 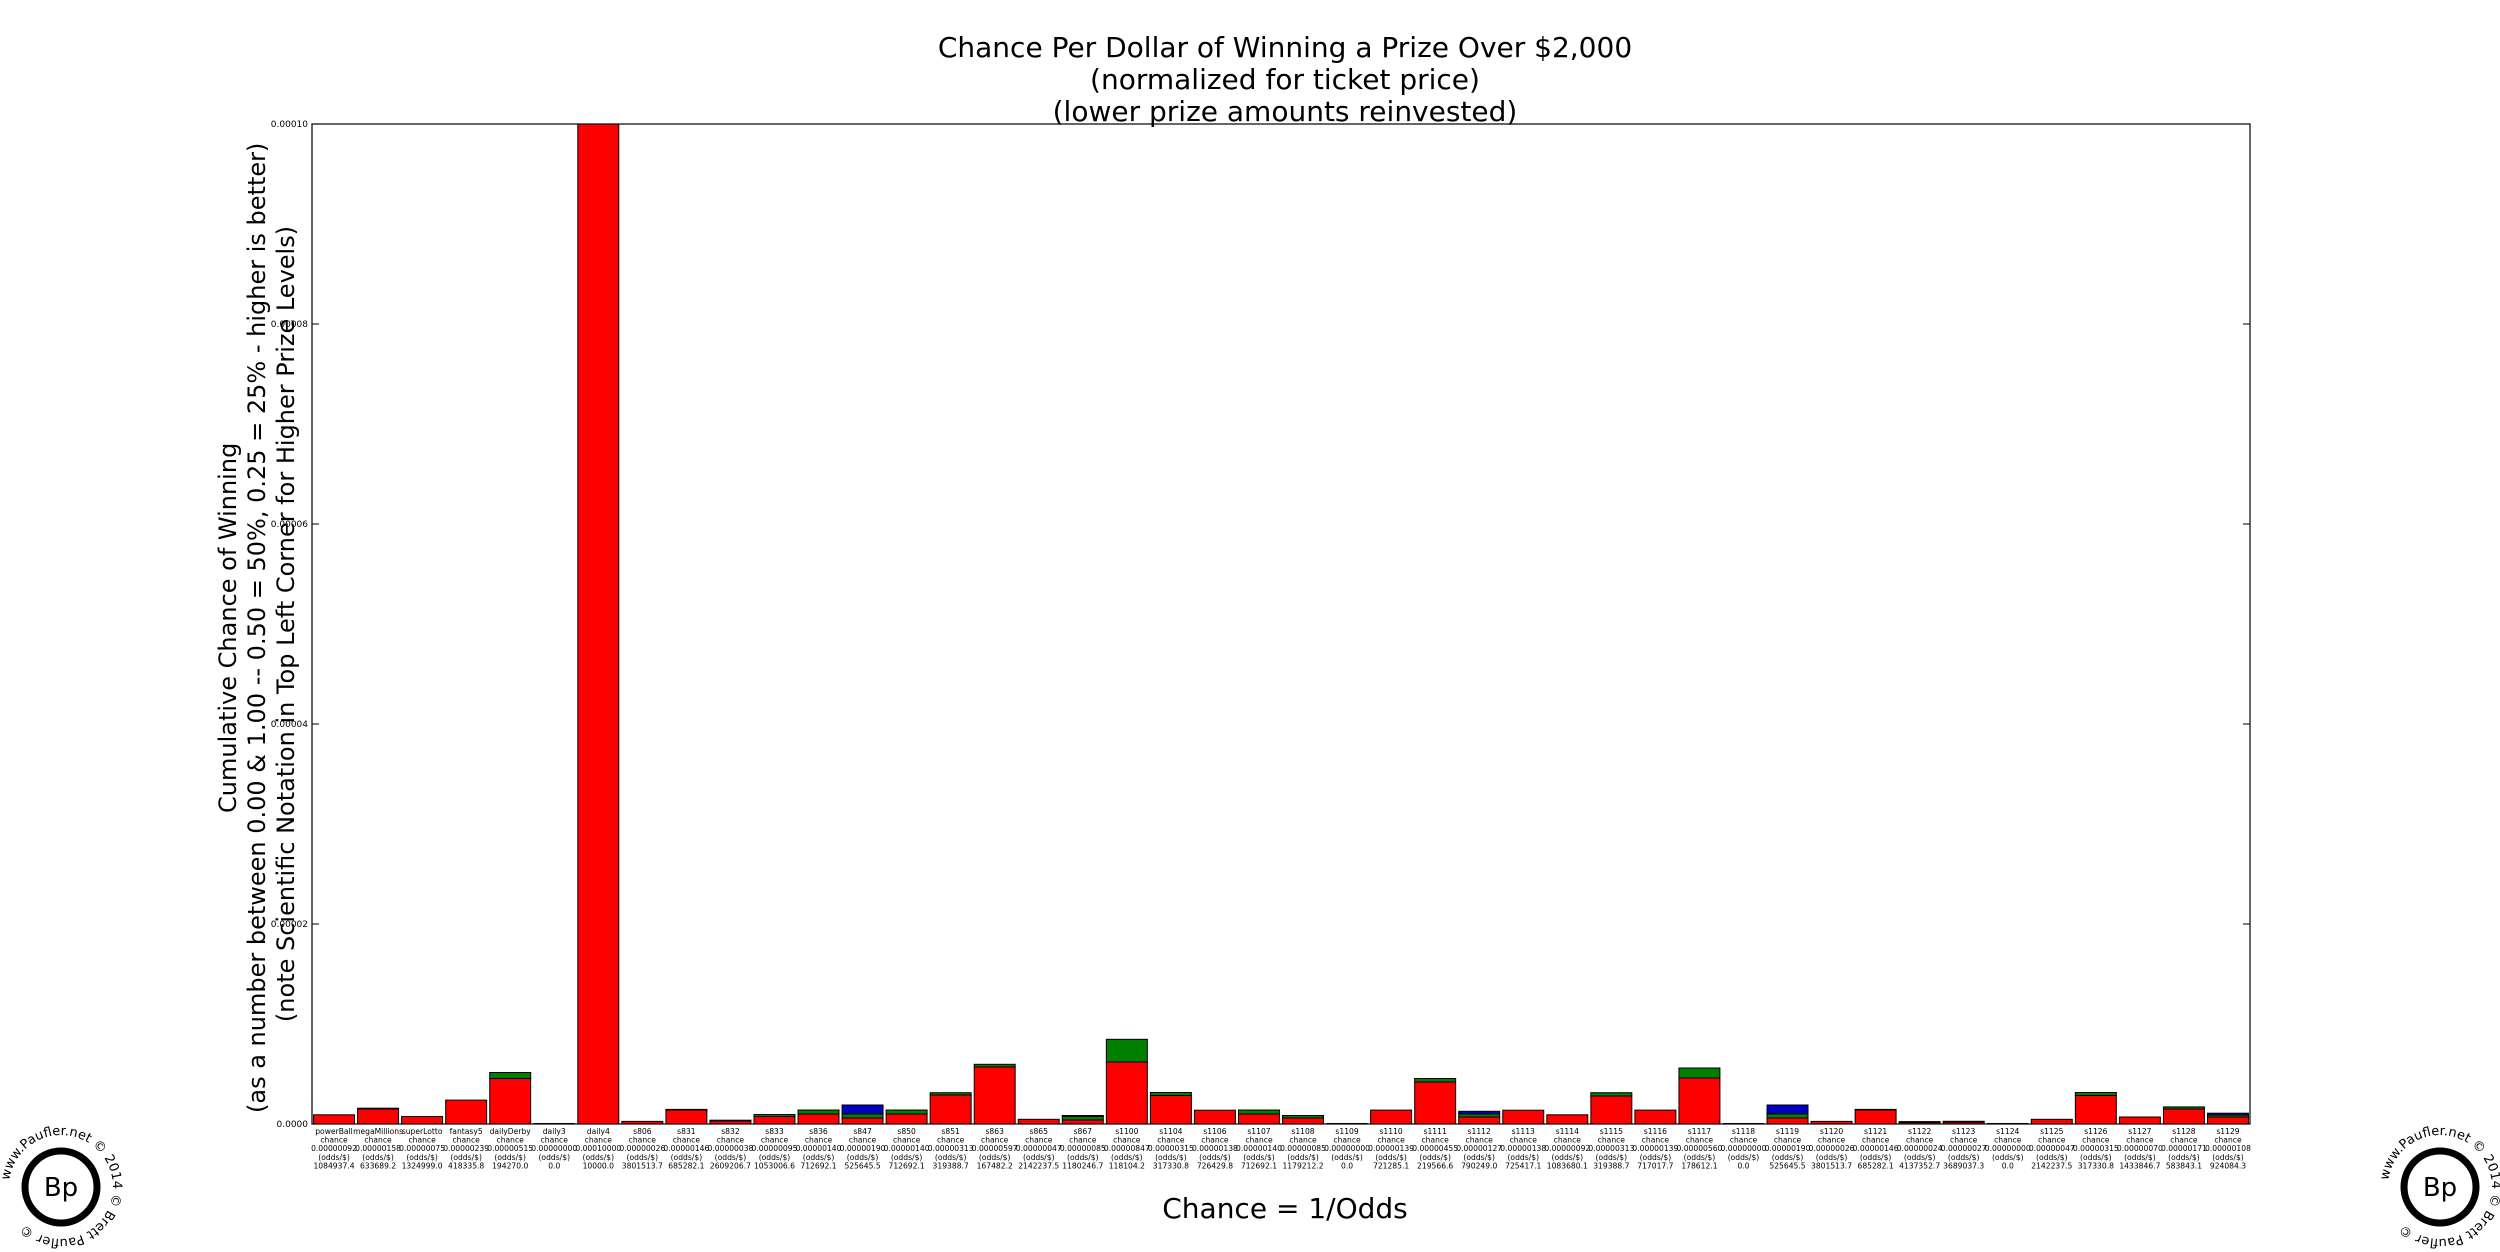 What do you see at coordinates (1788, 1148) in the screenshot?
I see `x-tick-label-s1119: s1119 chance 0.00000190 (odds/$) 525645.5` at bounding box center [1788, 1148].